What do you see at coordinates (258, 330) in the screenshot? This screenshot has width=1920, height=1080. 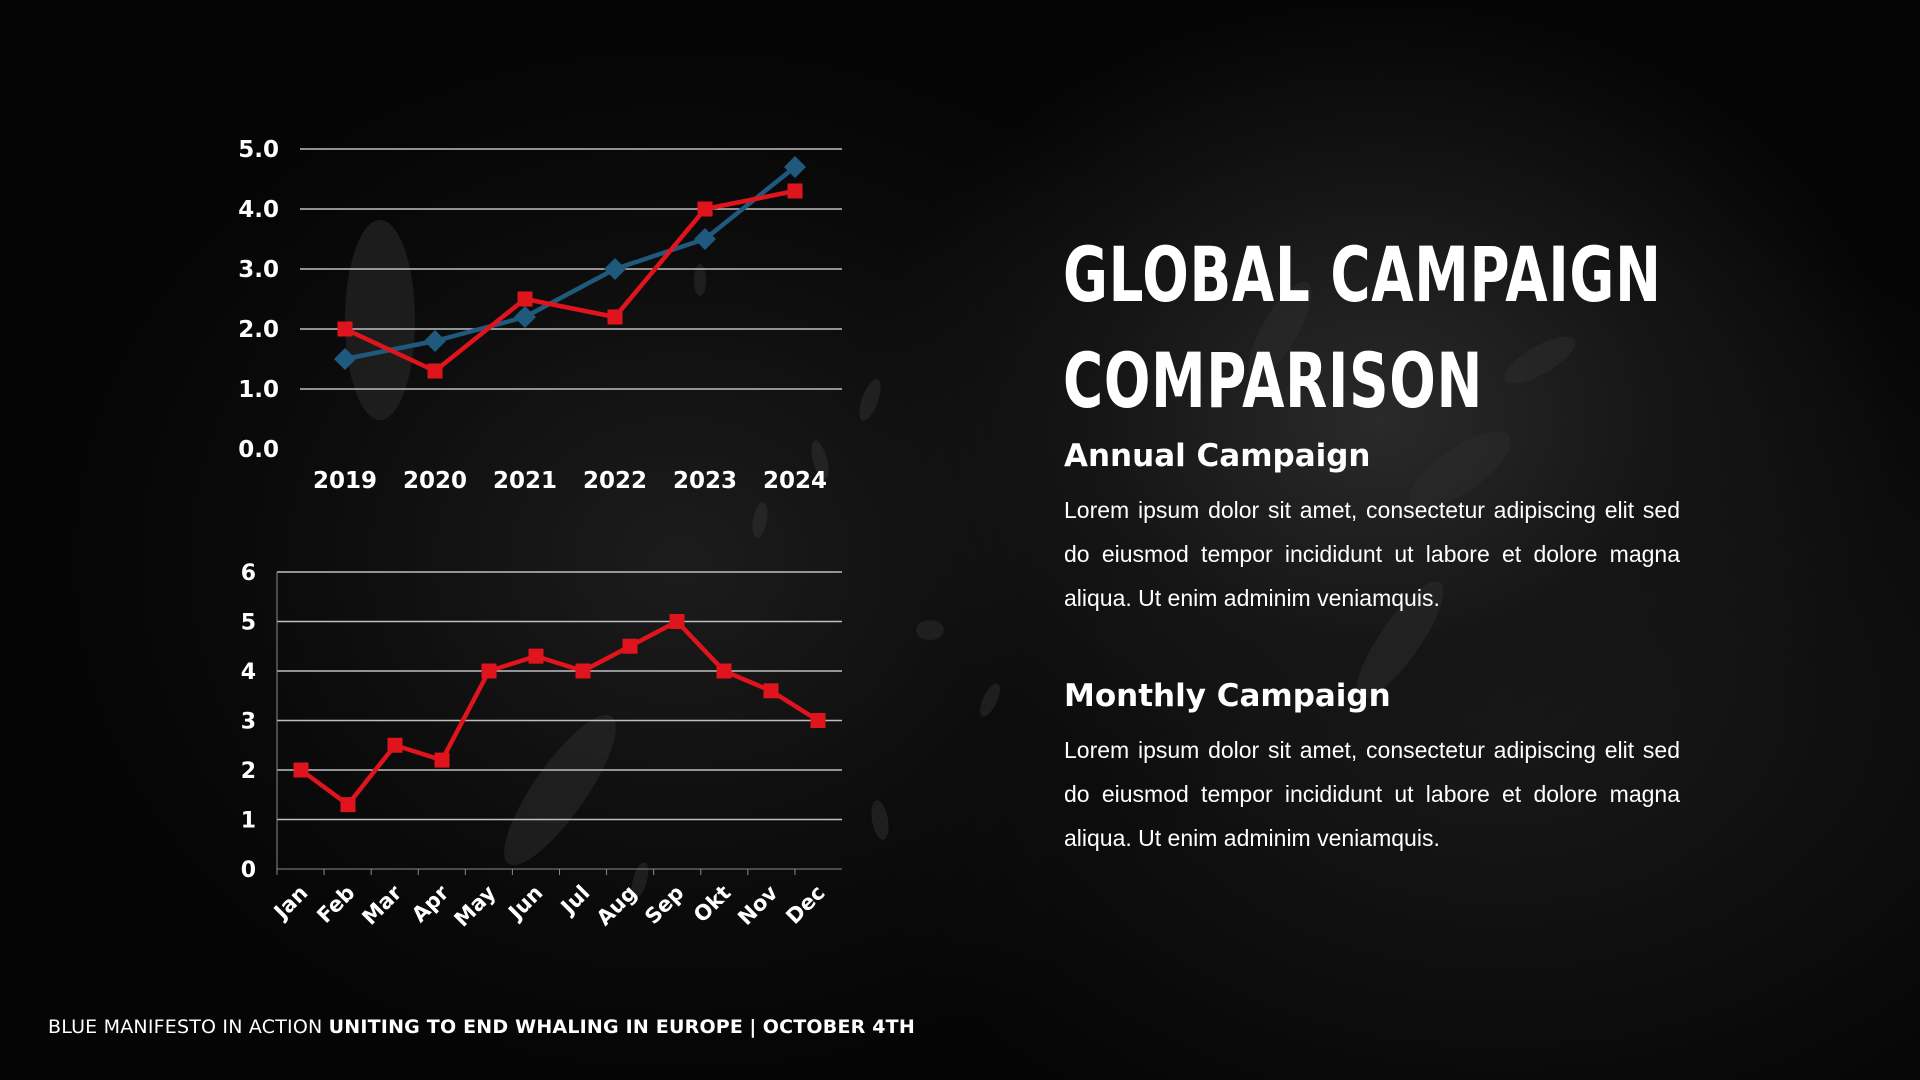 I see `chart-1-y-tick-label: 2.0` at bounding box center [258, 330].